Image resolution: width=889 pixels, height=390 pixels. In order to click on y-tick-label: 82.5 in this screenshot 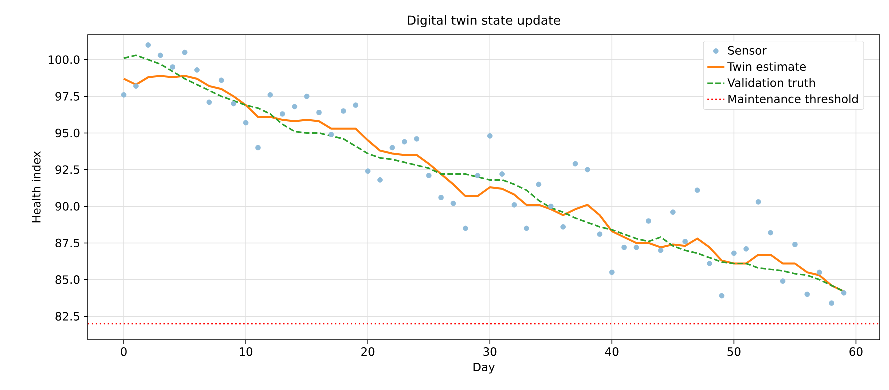, I will do `click(68, 316)`.